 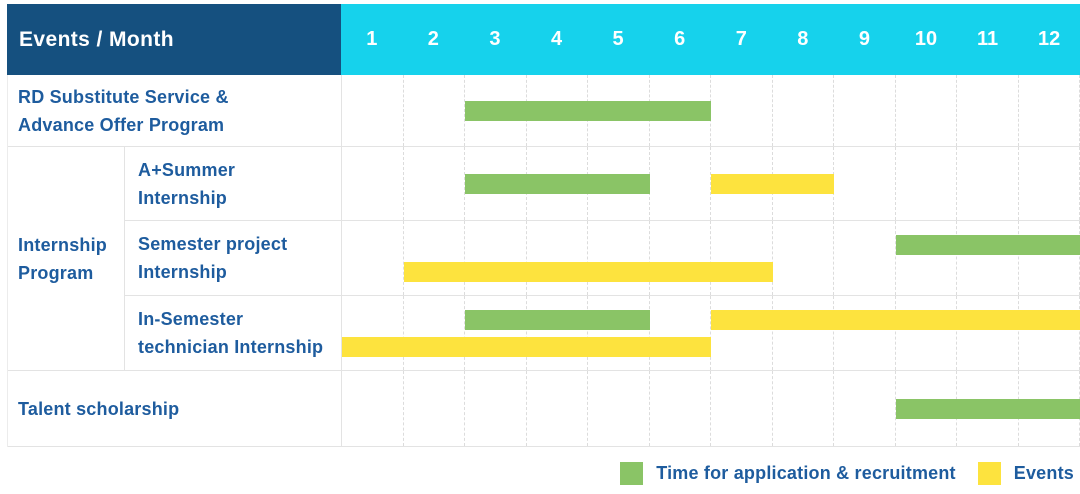 I want to click on group-label: Internship Program, so click(x=66, y=258).